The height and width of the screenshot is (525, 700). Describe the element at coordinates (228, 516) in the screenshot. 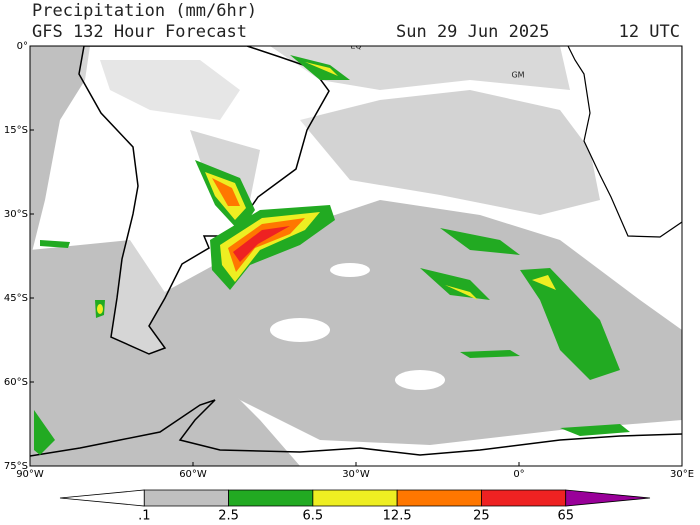

I see `colorbar-label: 2.5` at that location.